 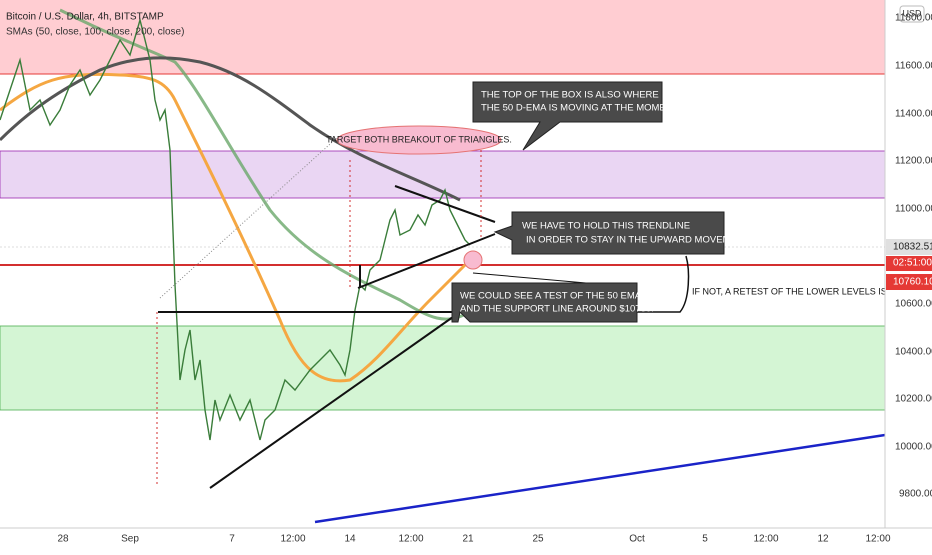 I want to click on price-label: 10400.00, so click(x=913, y=352).